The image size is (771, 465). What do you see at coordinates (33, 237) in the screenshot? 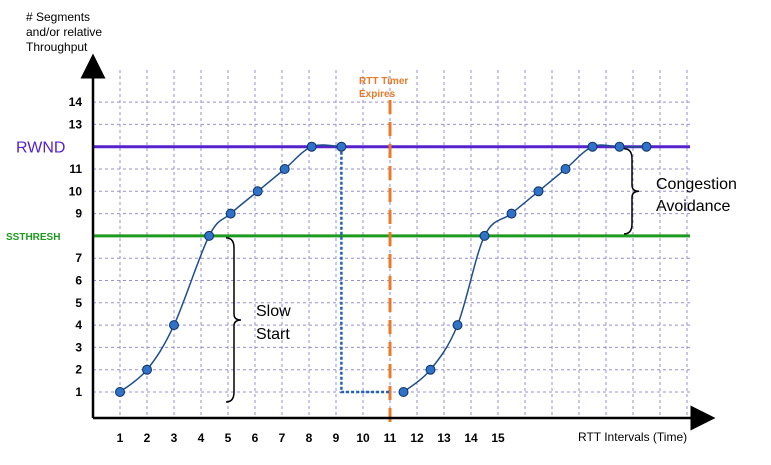
I see `ssthresh-label: SSTHRESH` at bounding box center [33, 237].